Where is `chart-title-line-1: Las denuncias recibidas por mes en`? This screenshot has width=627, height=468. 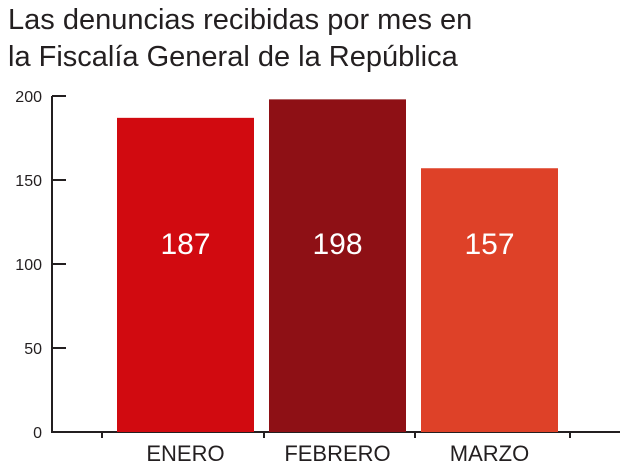
chart-title-line-1: Las denuncias recibidas por mes en is located at coordinates (240, 20).